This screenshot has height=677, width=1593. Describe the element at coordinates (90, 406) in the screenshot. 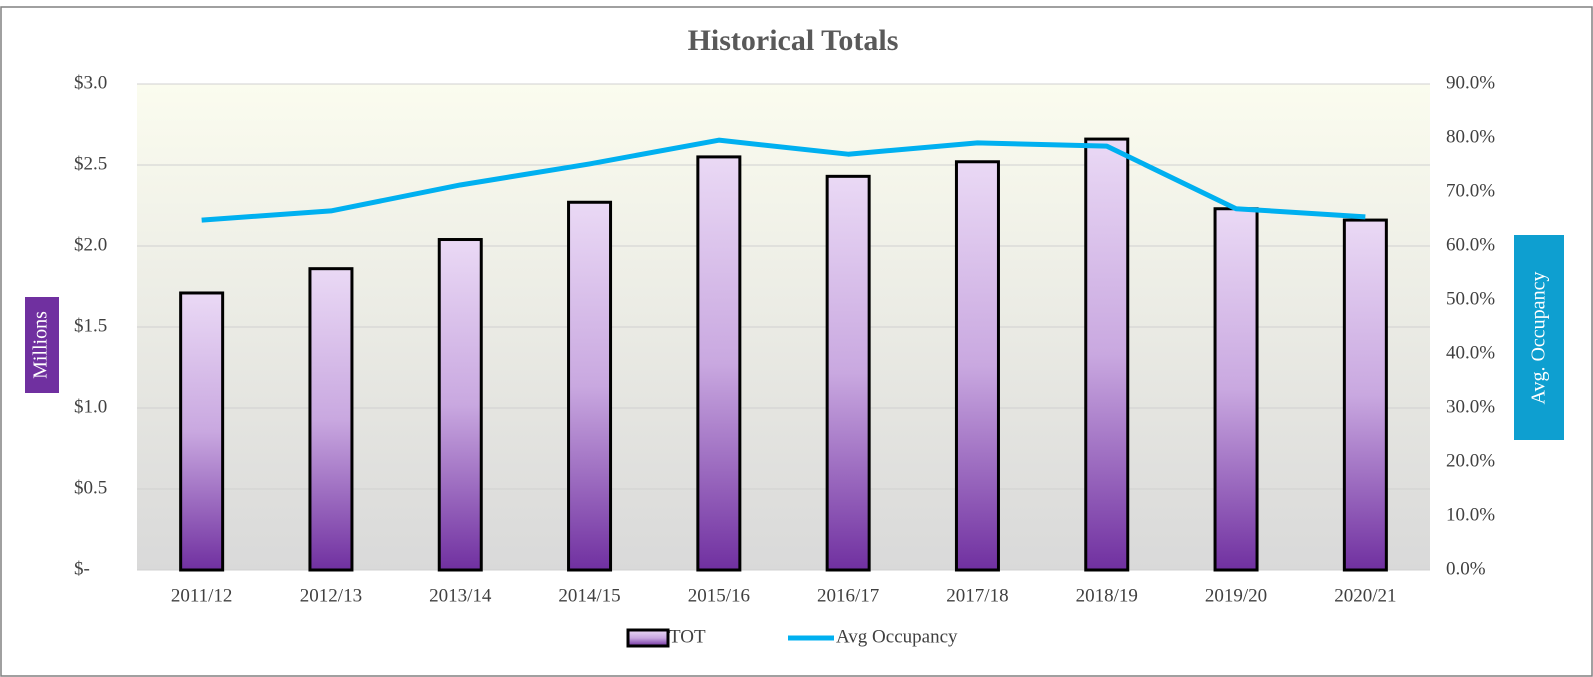

I see `y-tick-label: $1.0` at that location.